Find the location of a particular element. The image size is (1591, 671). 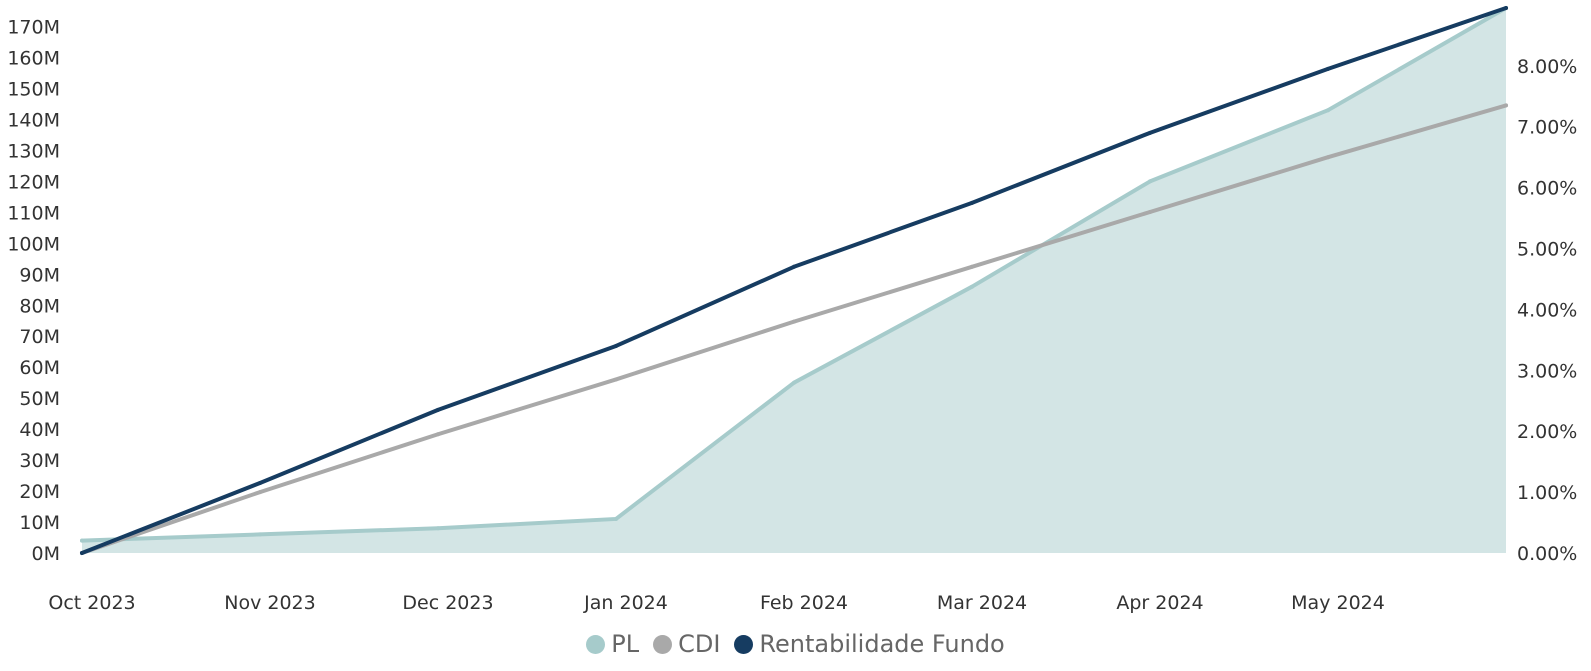

legend-item-pl: PL is located at coordinates (612, 644).